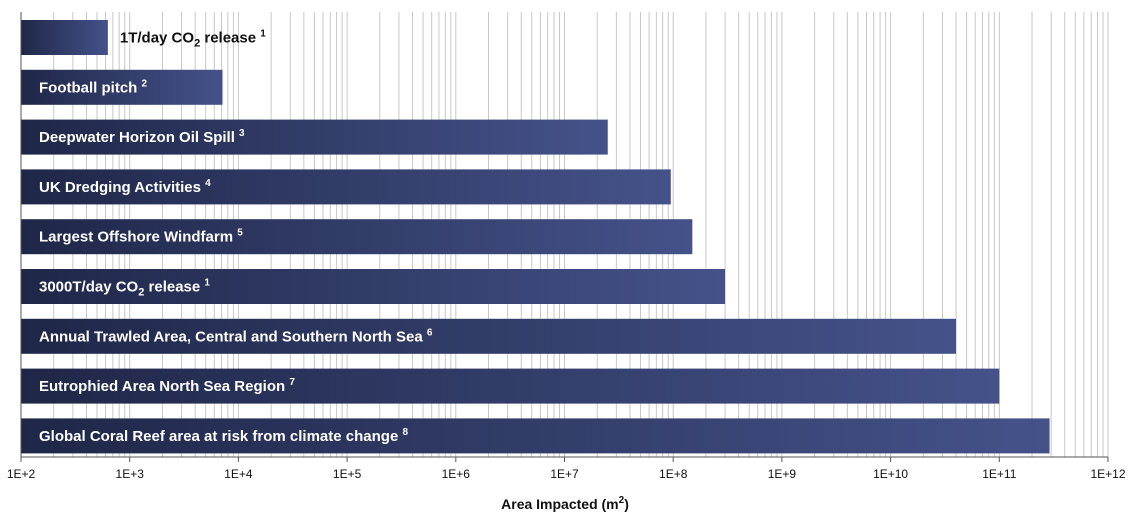 The image size is (1130, 512). What do you see at coordinates (142, 137) in the screenshot?
I see `bar-label: Deepwater Horizon Oil Spill 3` at bounding box center [142, 137].